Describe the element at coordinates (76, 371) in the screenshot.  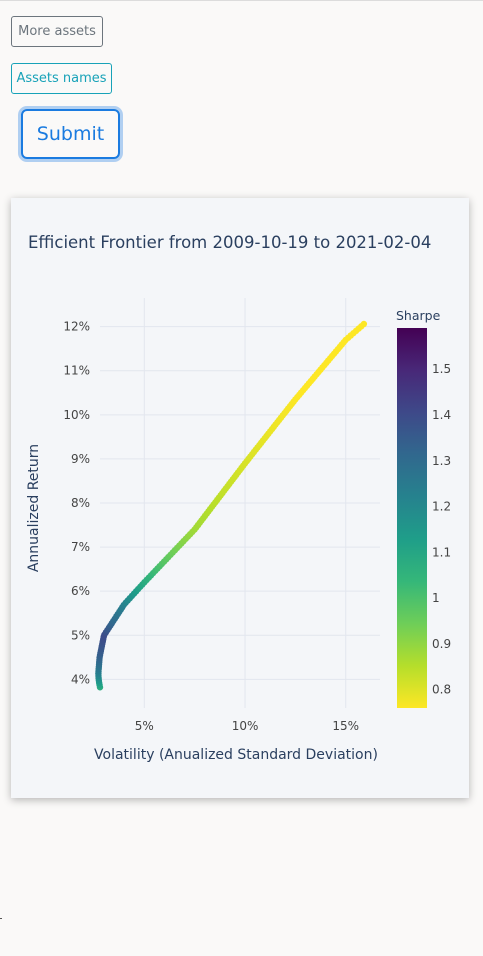
I see `y-tick-label: 11%` at that location.